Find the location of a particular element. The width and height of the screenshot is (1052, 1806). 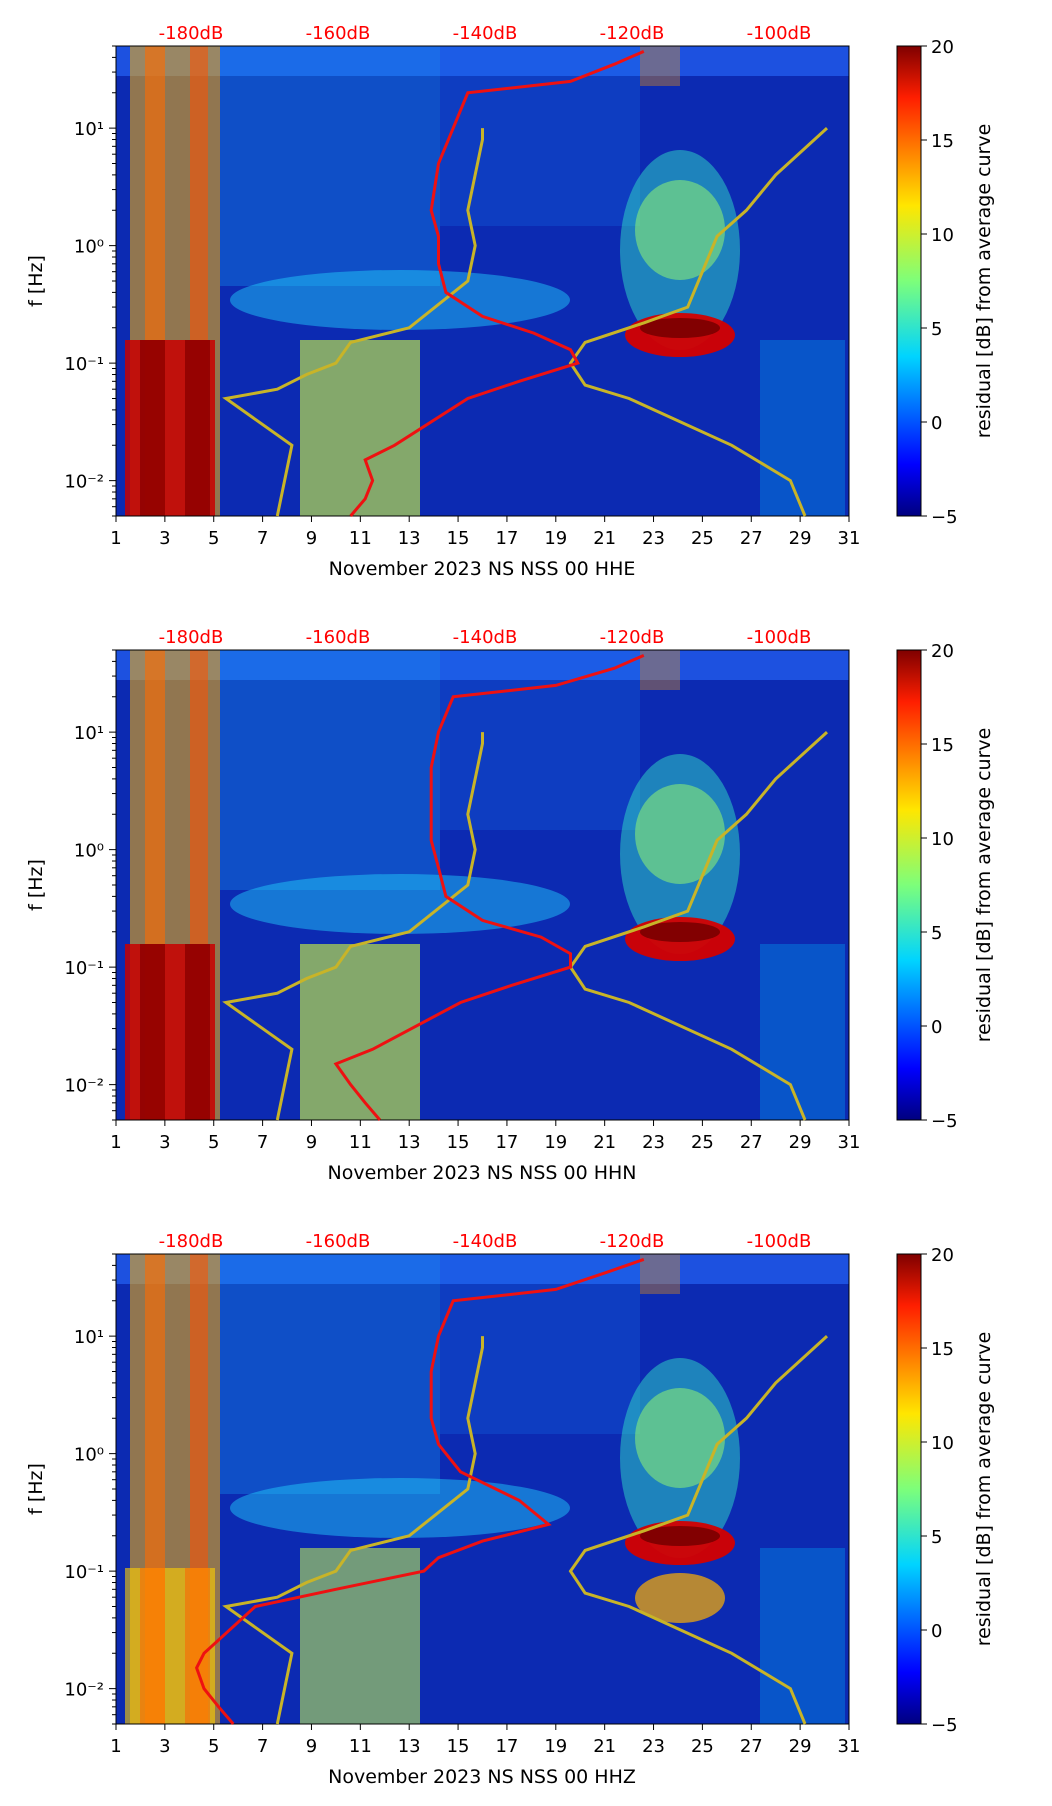

colorbar-hhz is located at coordinates (909, 1489).